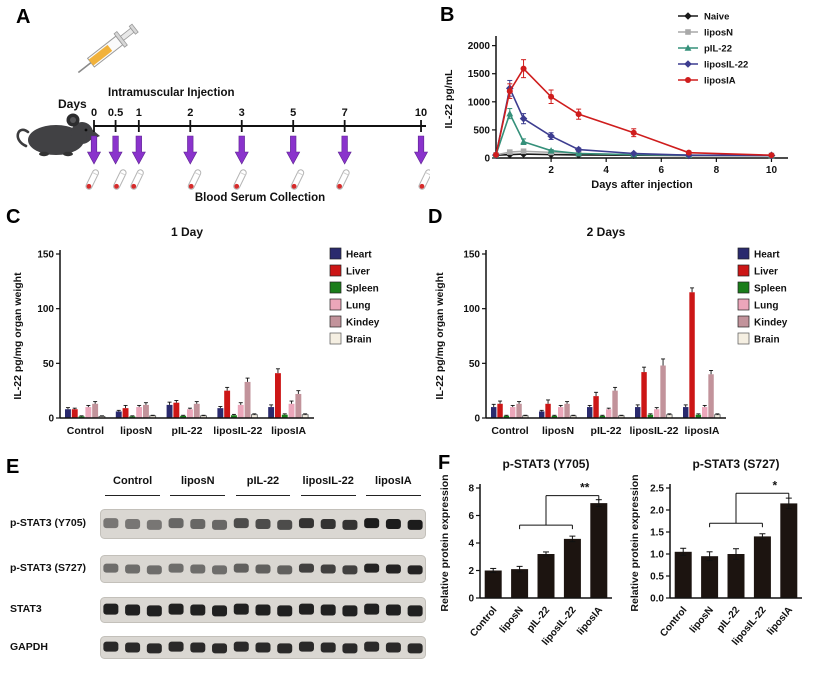 This screenshot has height=678, width=816. Describe the element at coordinates (393, 481) in the screenshot. I see `blot-group-label: liposIA` at that location.